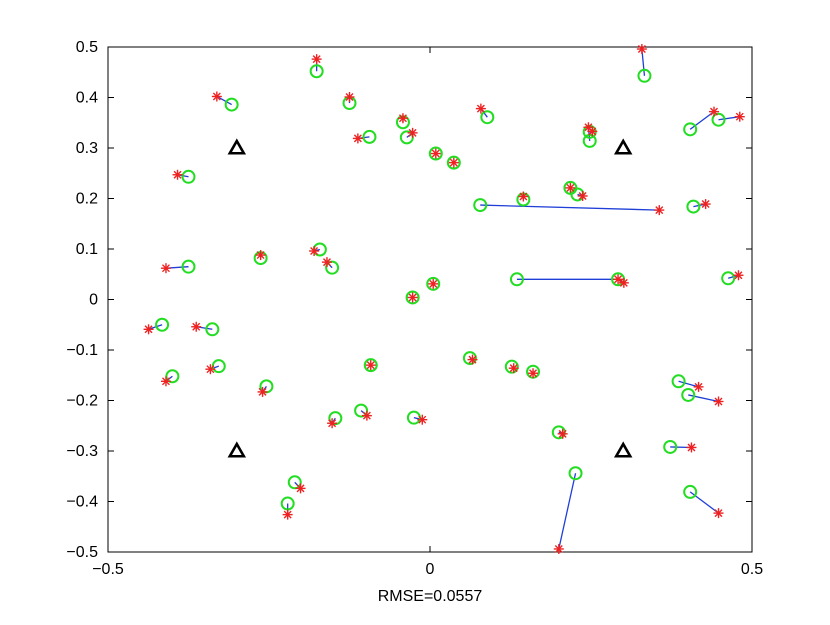  I want to click on y-tick-label: −0.5, so click(82, 552).